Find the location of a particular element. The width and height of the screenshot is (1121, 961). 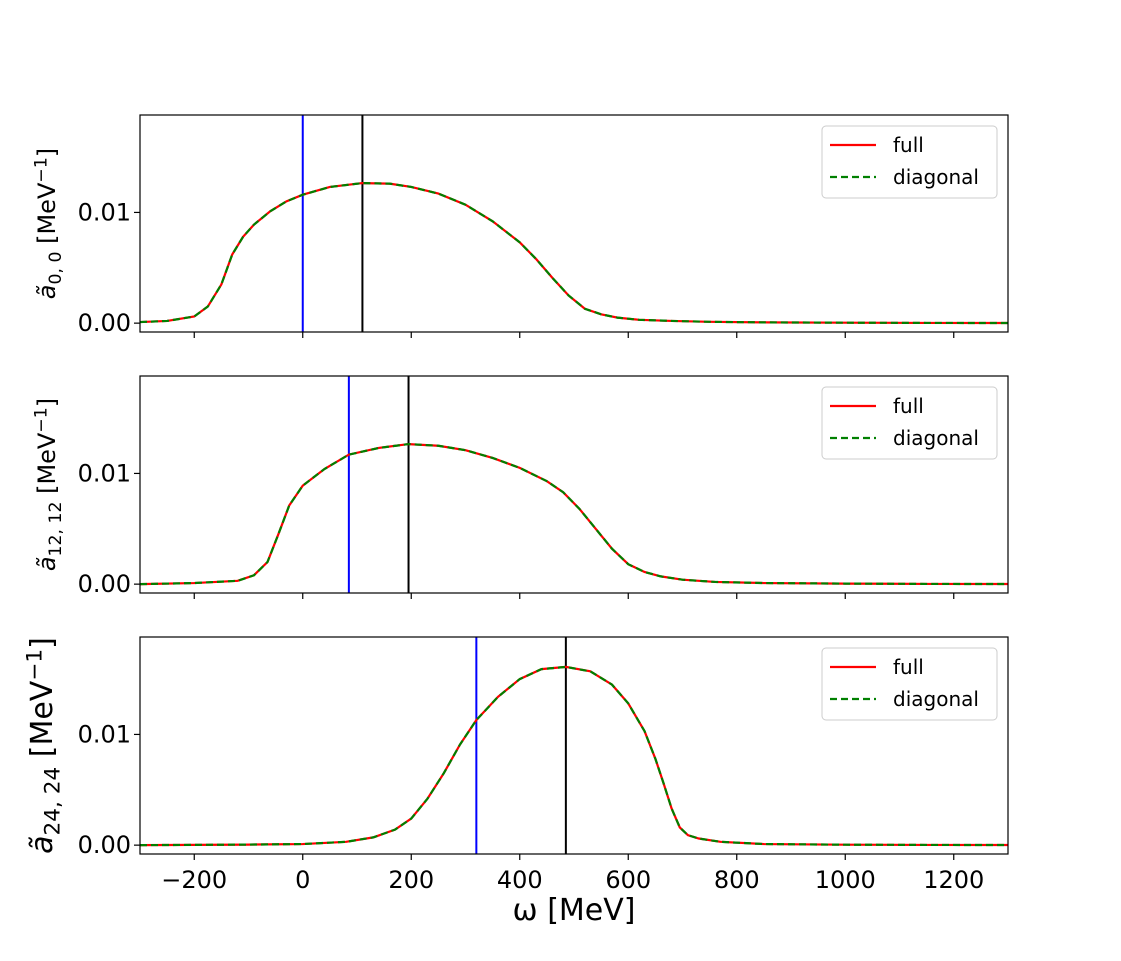

x-tick-label: 1000 is located at coordinates (845, 880).